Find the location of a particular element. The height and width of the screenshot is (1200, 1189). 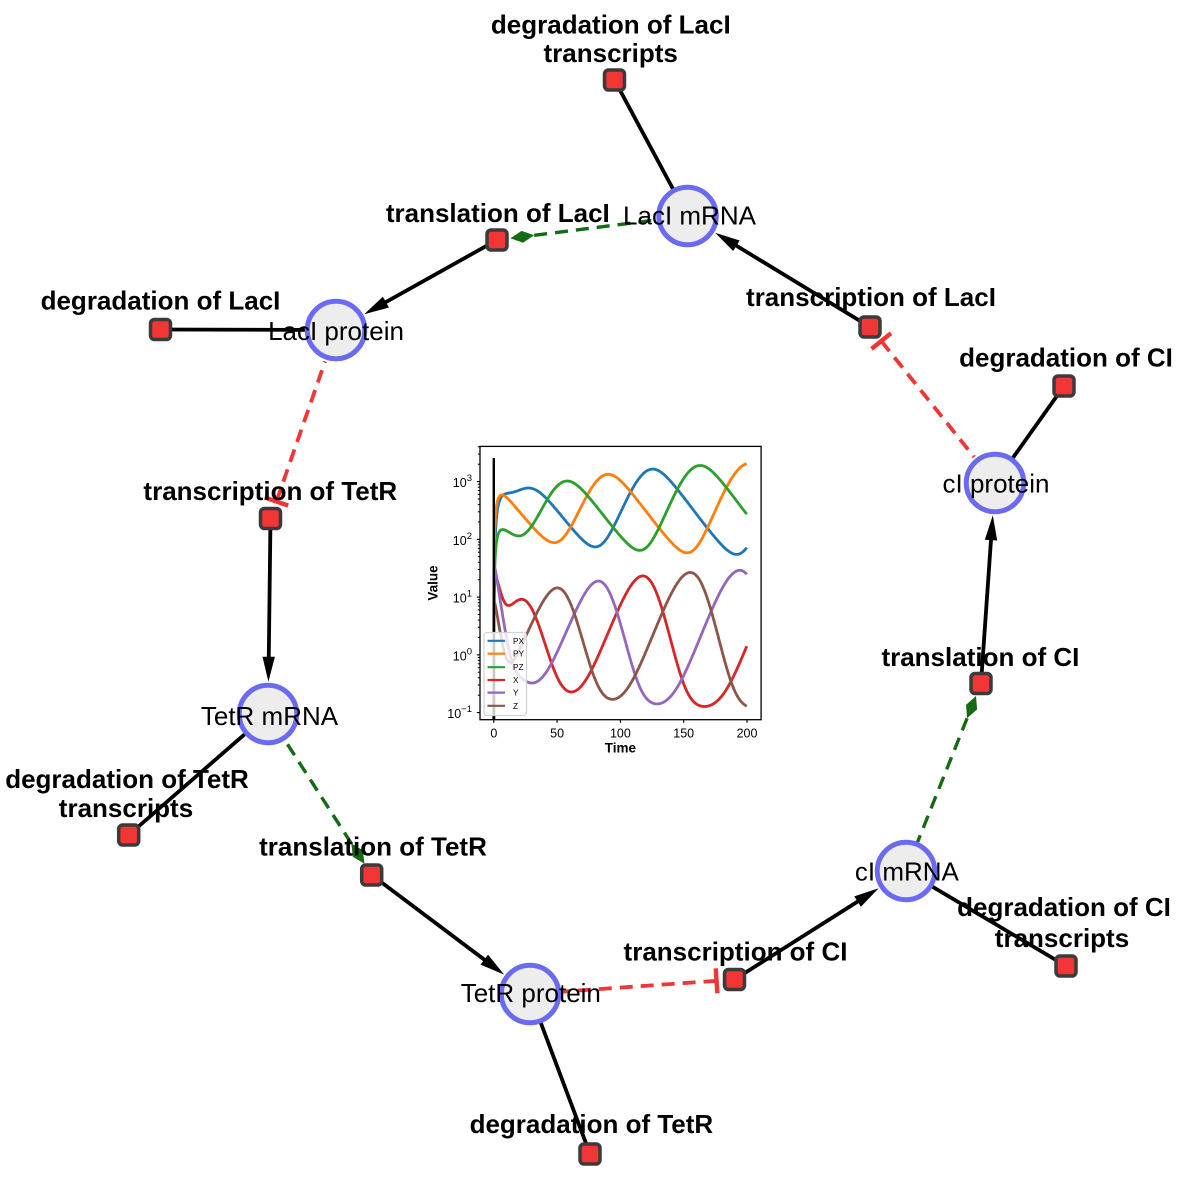

svg-text: 200 is located at coordinates (747, 734).